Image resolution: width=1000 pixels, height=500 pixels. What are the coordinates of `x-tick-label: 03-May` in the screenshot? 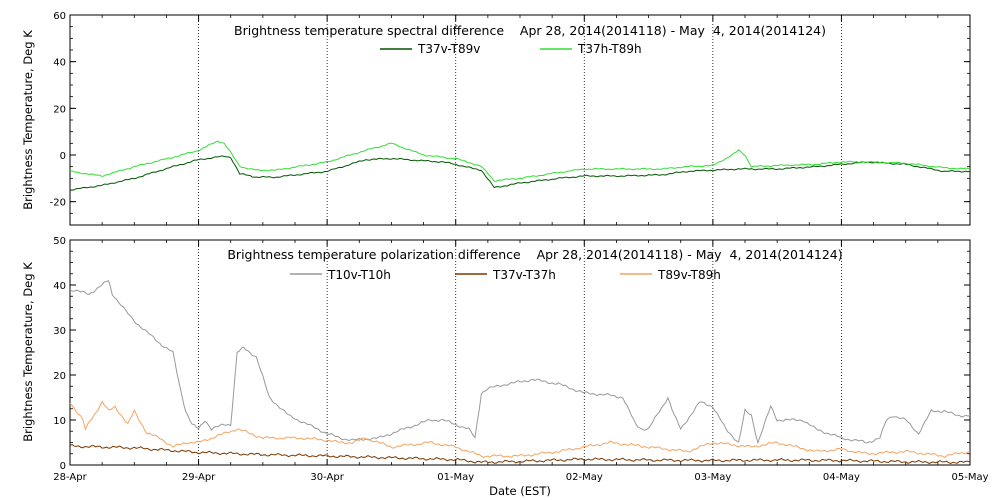 It's located at (712, 477).